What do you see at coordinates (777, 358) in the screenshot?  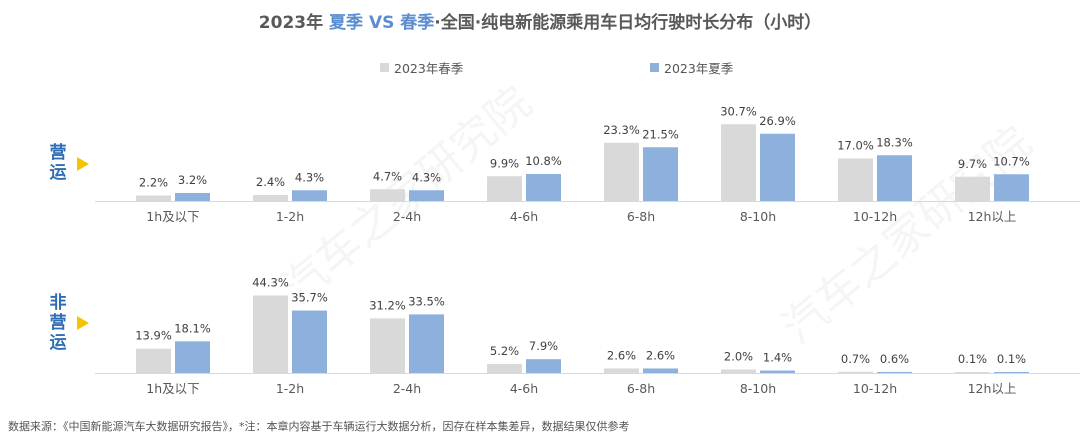 I see `data-label: 1.4%` at bounding box center [777, 358].